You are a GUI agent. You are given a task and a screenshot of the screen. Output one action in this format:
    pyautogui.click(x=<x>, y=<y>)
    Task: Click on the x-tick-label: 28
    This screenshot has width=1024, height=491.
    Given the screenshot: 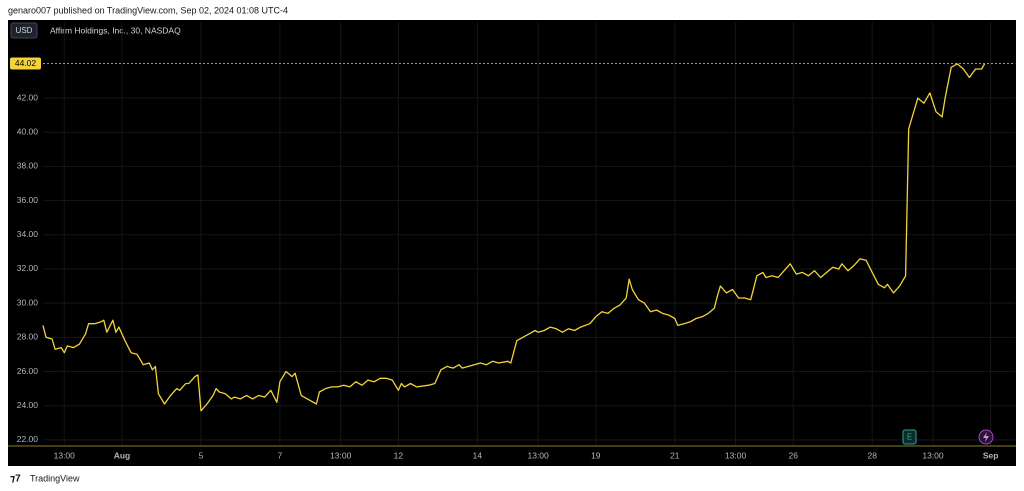 What is the action you would take?
    pyautogui.click(x=873, y=455)
    